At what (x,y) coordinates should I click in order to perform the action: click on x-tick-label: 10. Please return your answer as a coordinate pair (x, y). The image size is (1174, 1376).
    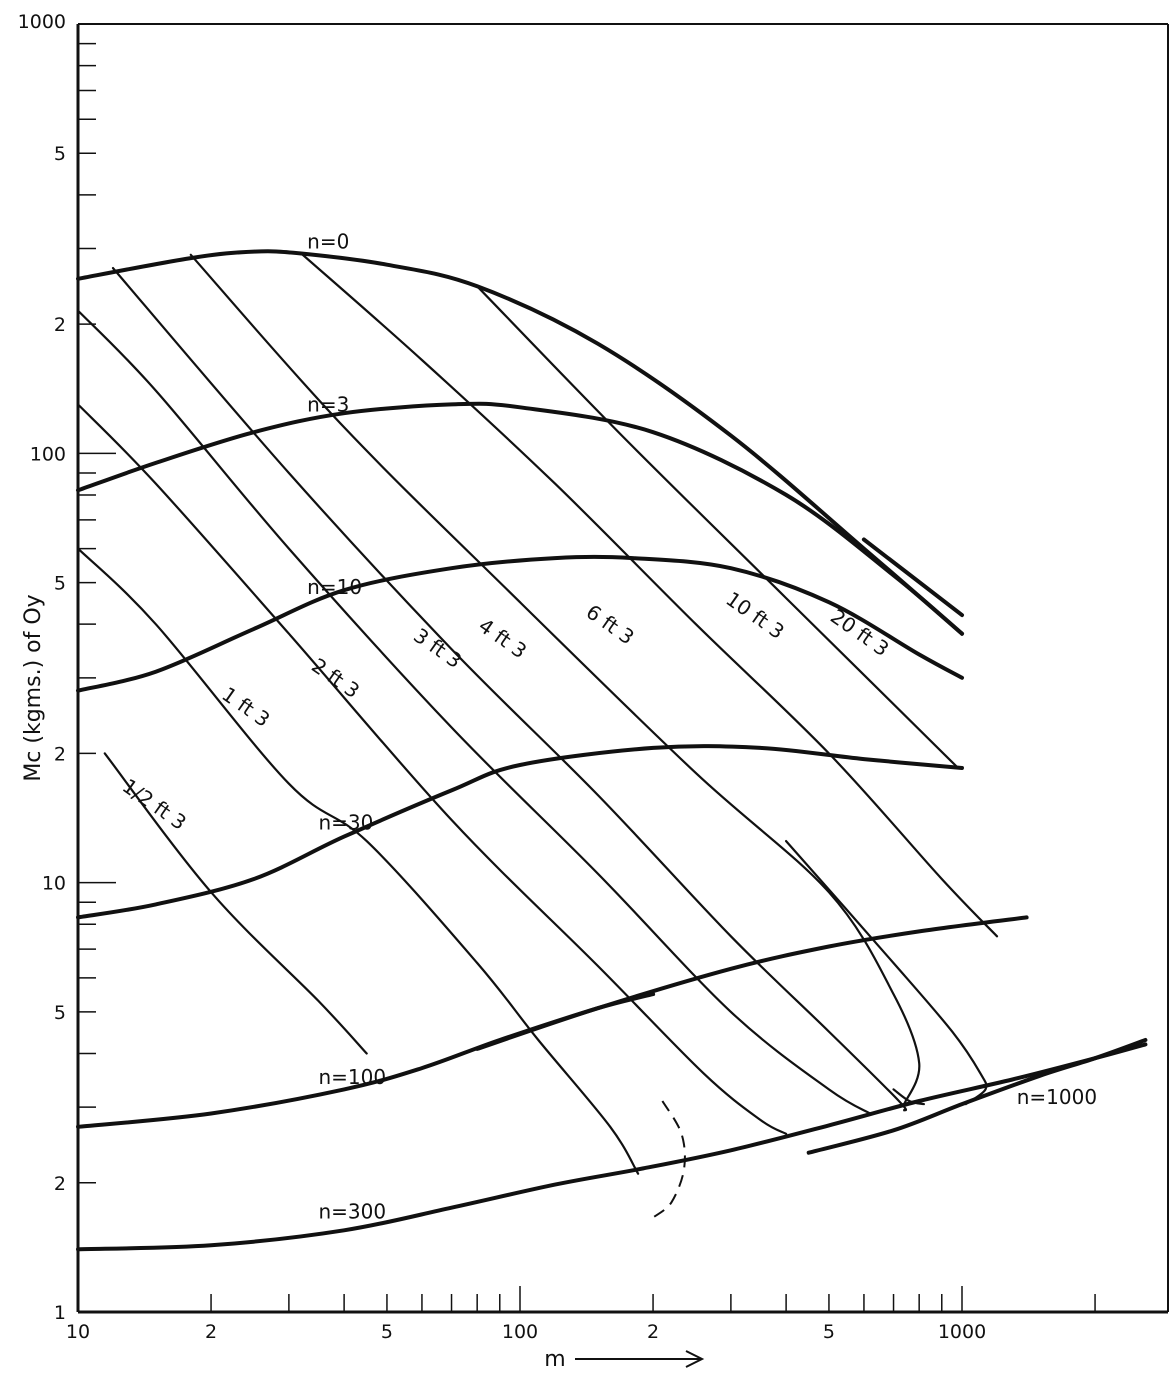
    Looking at the image, I should click on (78, 1332).